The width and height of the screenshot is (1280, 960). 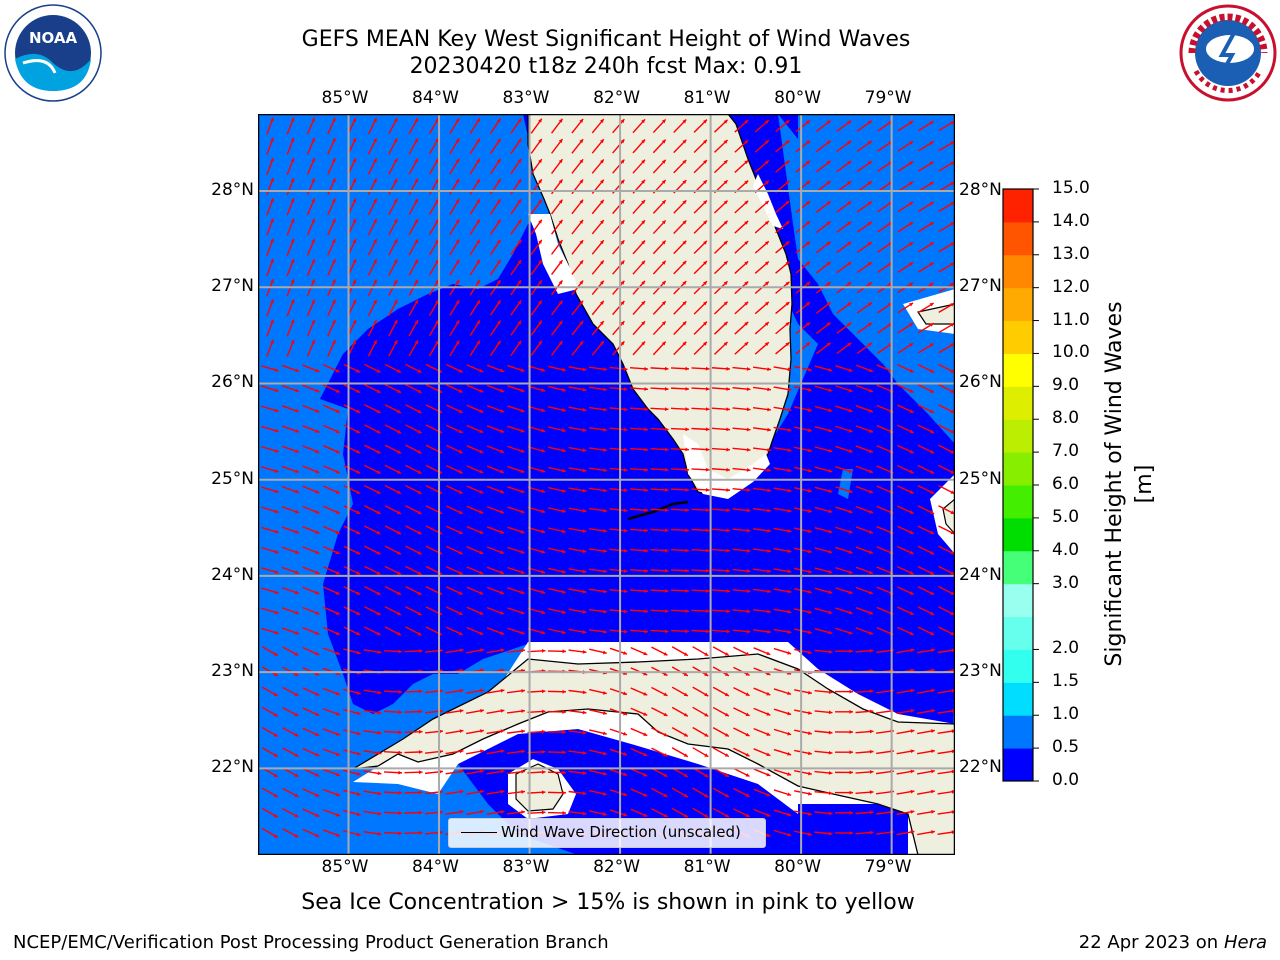 What do you see at coordinates (435, 867) in the screenshot?
I see `lon-tick-bottom: 84°W` at bounding box center [435, 867].